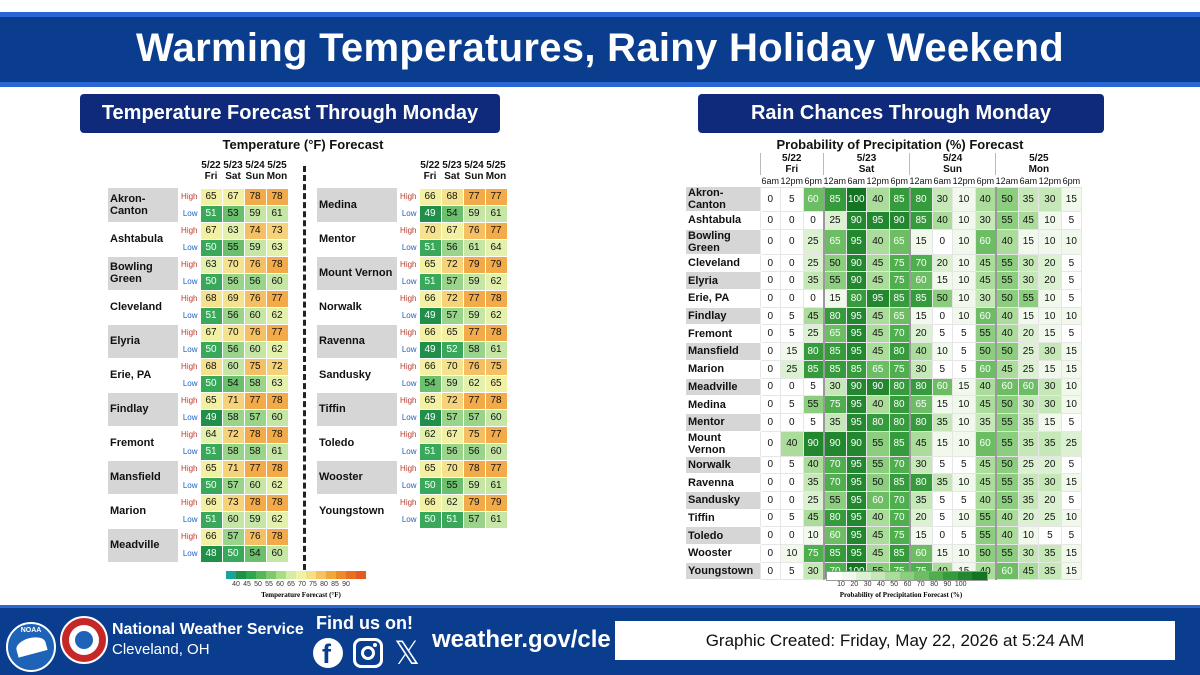  Describe the element at coordinates (884, 316) in the screenshot. I see `table-row: Findlay 0 5 45 80 95 45 65 15 0 10 60 40 15 10 10` at that location.